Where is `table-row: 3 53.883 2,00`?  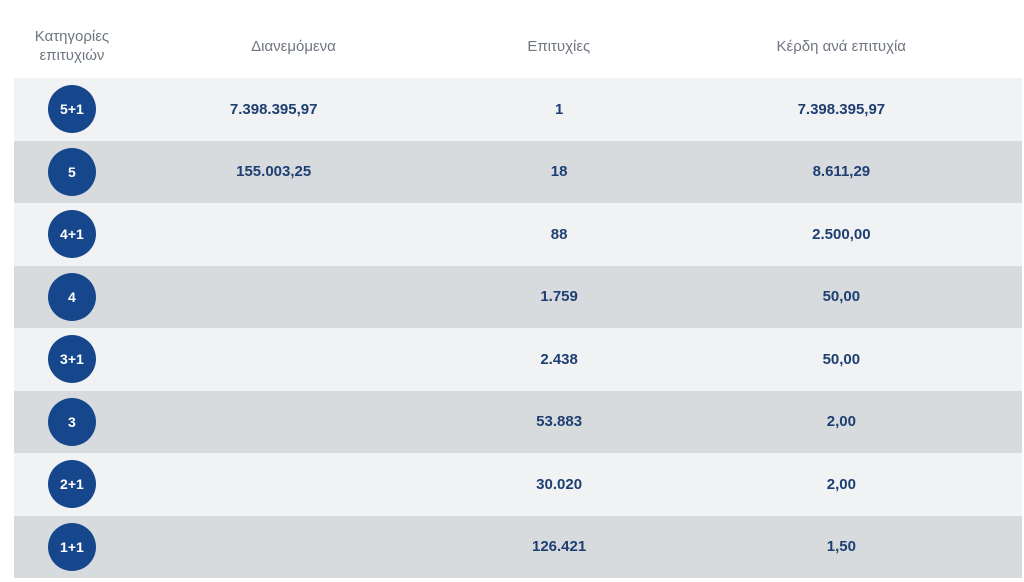 table-row: 3 53.883 2,00 is located at coordinates (518, 421).